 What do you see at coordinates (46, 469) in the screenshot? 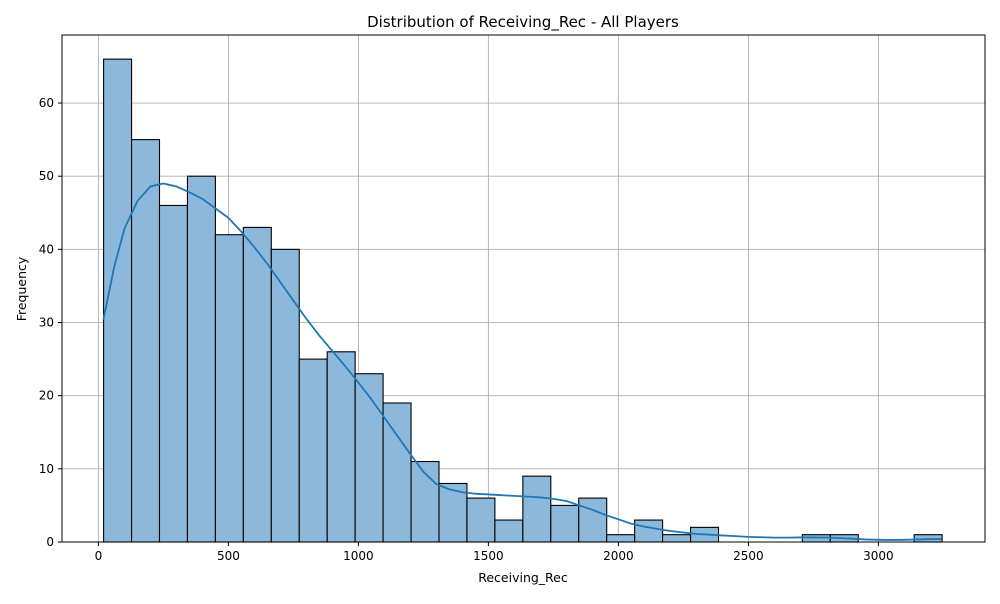
I see `y-tick-label: 10` at bounding box center [46, 469].